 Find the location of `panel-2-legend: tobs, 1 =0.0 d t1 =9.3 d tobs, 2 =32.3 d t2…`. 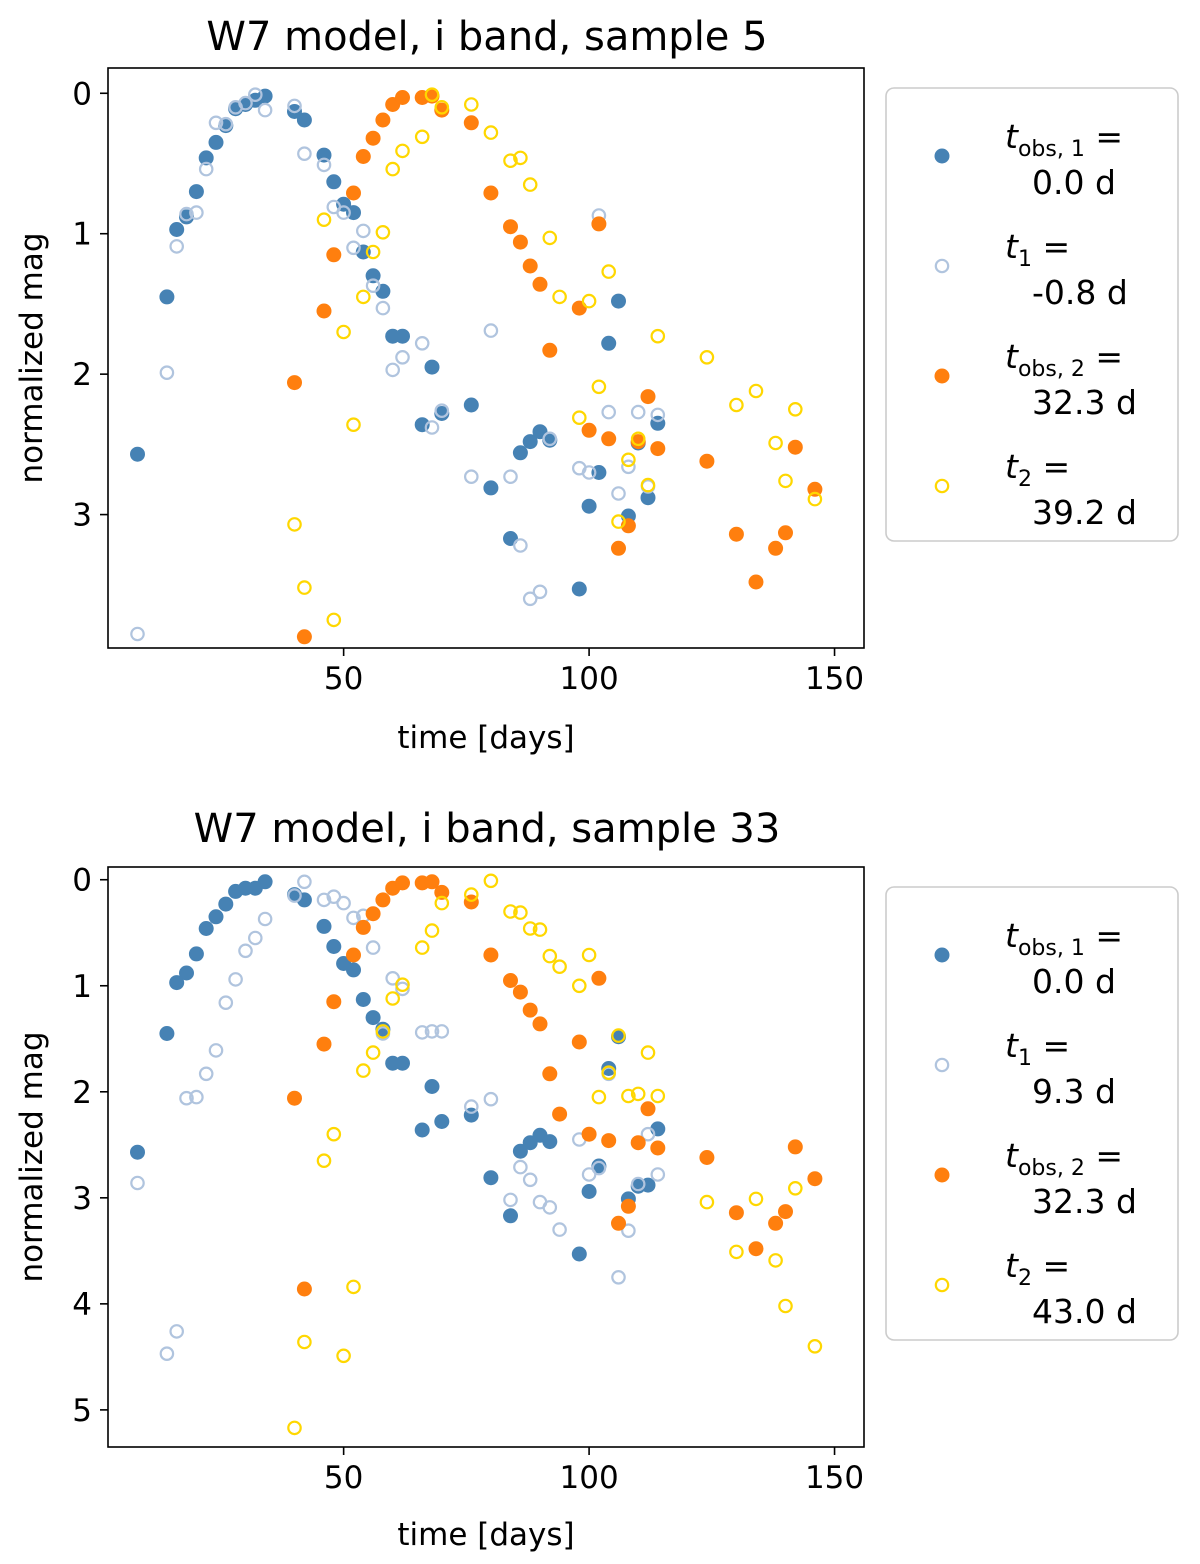

panel-2-legend: tobs, 1 =0.0 d t1 =9.3 d tobs, 2 =32.3 d t2… is located at coordinates (1032, 1113).